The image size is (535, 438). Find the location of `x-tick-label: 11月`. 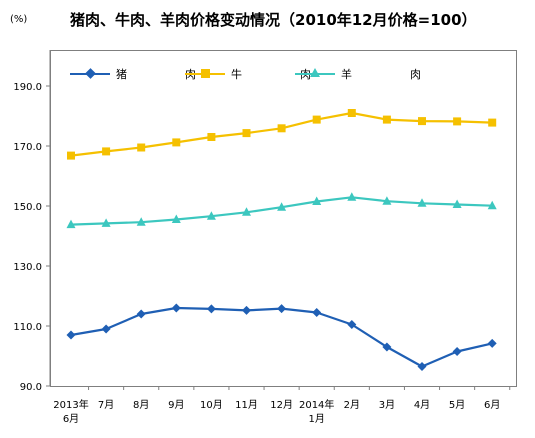

x-tick-label: 11月 is located at coordinates (246, 405).